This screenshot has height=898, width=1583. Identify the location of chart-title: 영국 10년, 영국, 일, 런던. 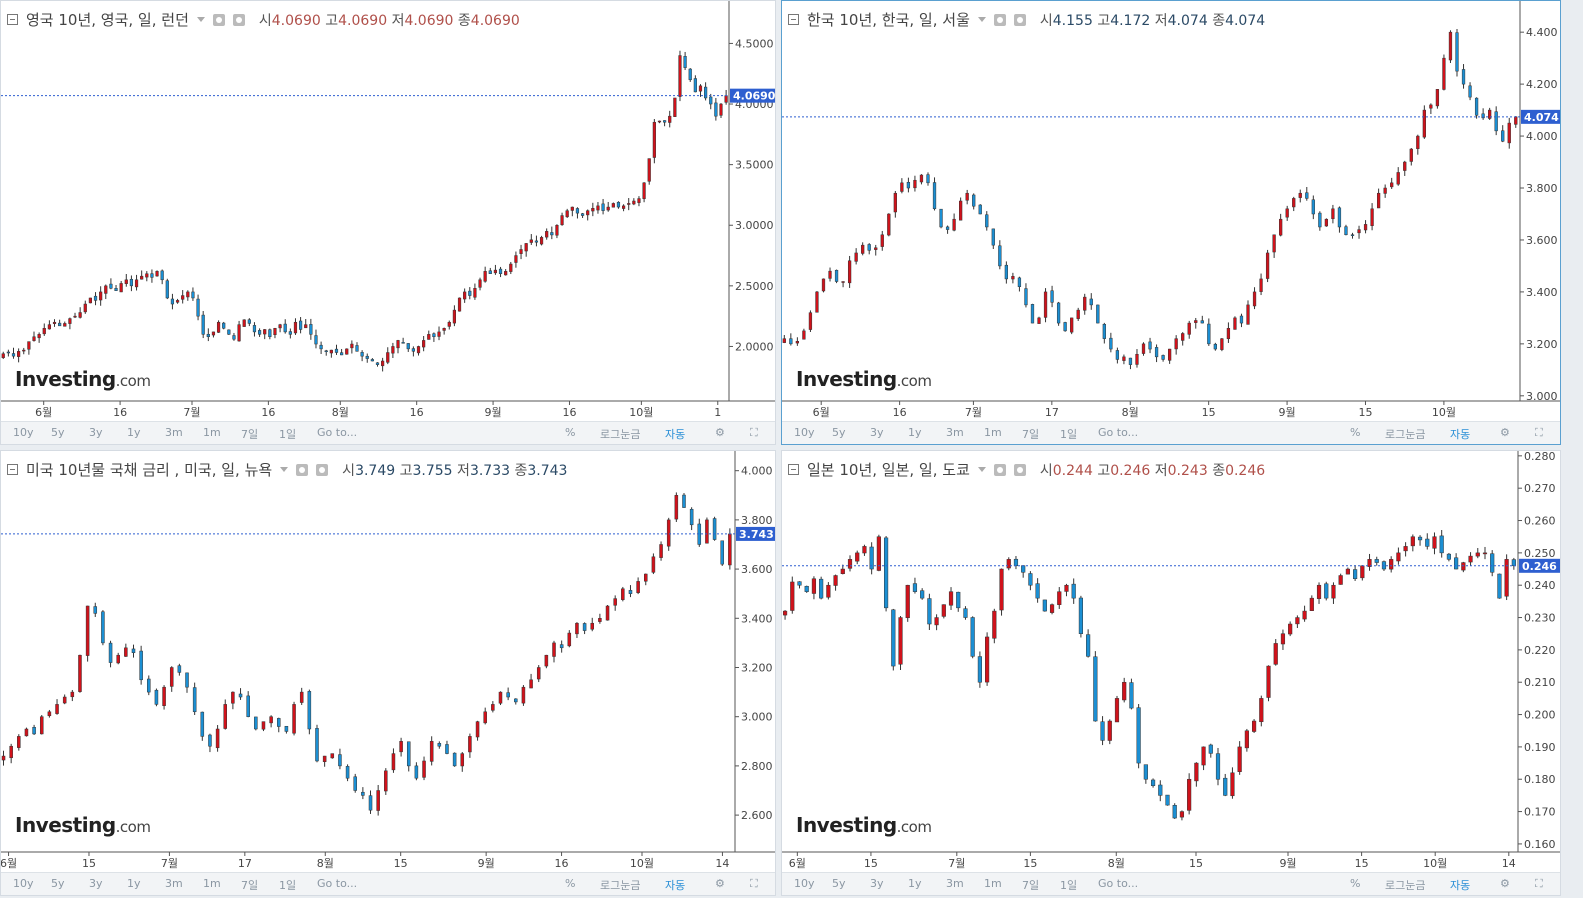
(107, 20).